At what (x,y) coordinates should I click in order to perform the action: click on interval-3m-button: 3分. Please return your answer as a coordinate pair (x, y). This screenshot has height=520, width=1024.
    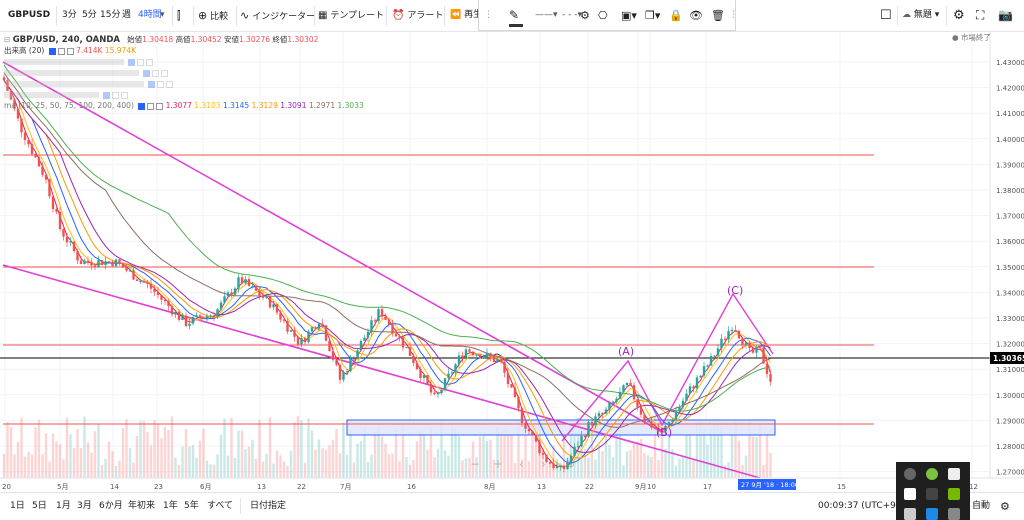
    Looking at the image, I should click on (69, 15).